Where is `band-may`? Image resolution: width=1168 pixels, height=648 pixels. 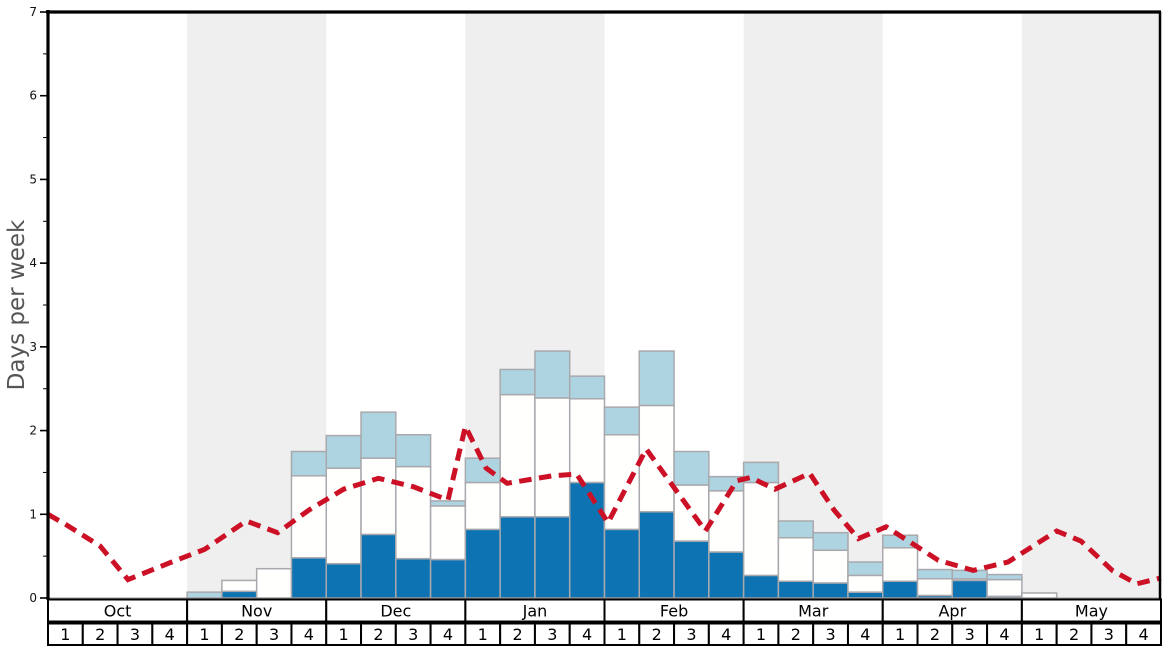
band-may is located at coordinates (1091, 305).